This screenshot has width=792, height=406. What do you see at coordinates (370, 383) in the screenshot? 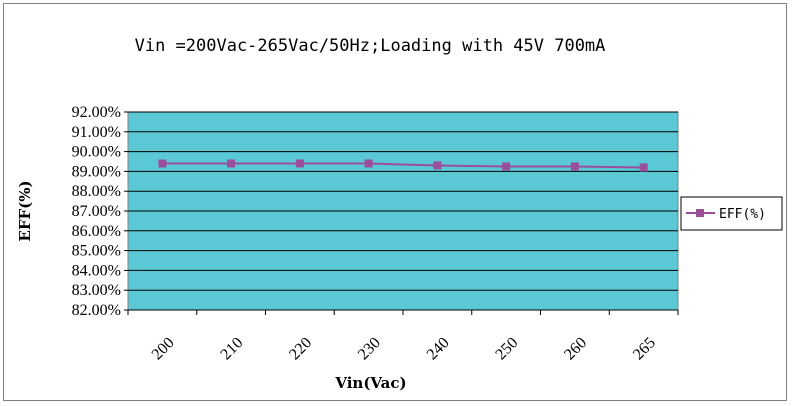
I see `x-axis-label: Vin(Vac)` at bounding box center [370, 383].